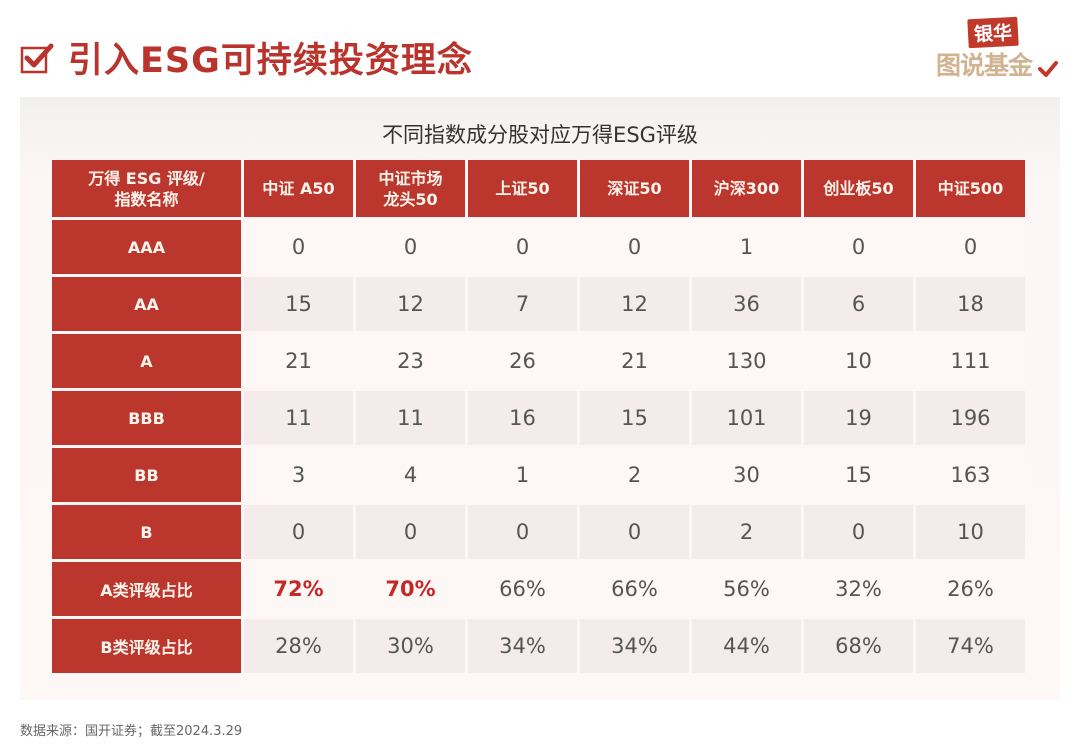 The height and width of the screenshot is (750, 1080). I want to click on table-cell: 16, so click(522, 418).